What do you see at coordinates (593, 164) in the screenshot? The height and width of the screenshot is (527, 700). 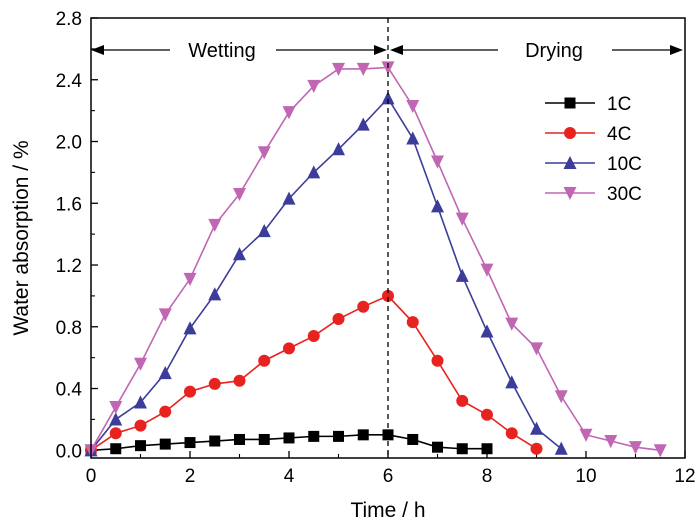 I see `legend-item-10C: 10C` at bounding box center [593, 164].